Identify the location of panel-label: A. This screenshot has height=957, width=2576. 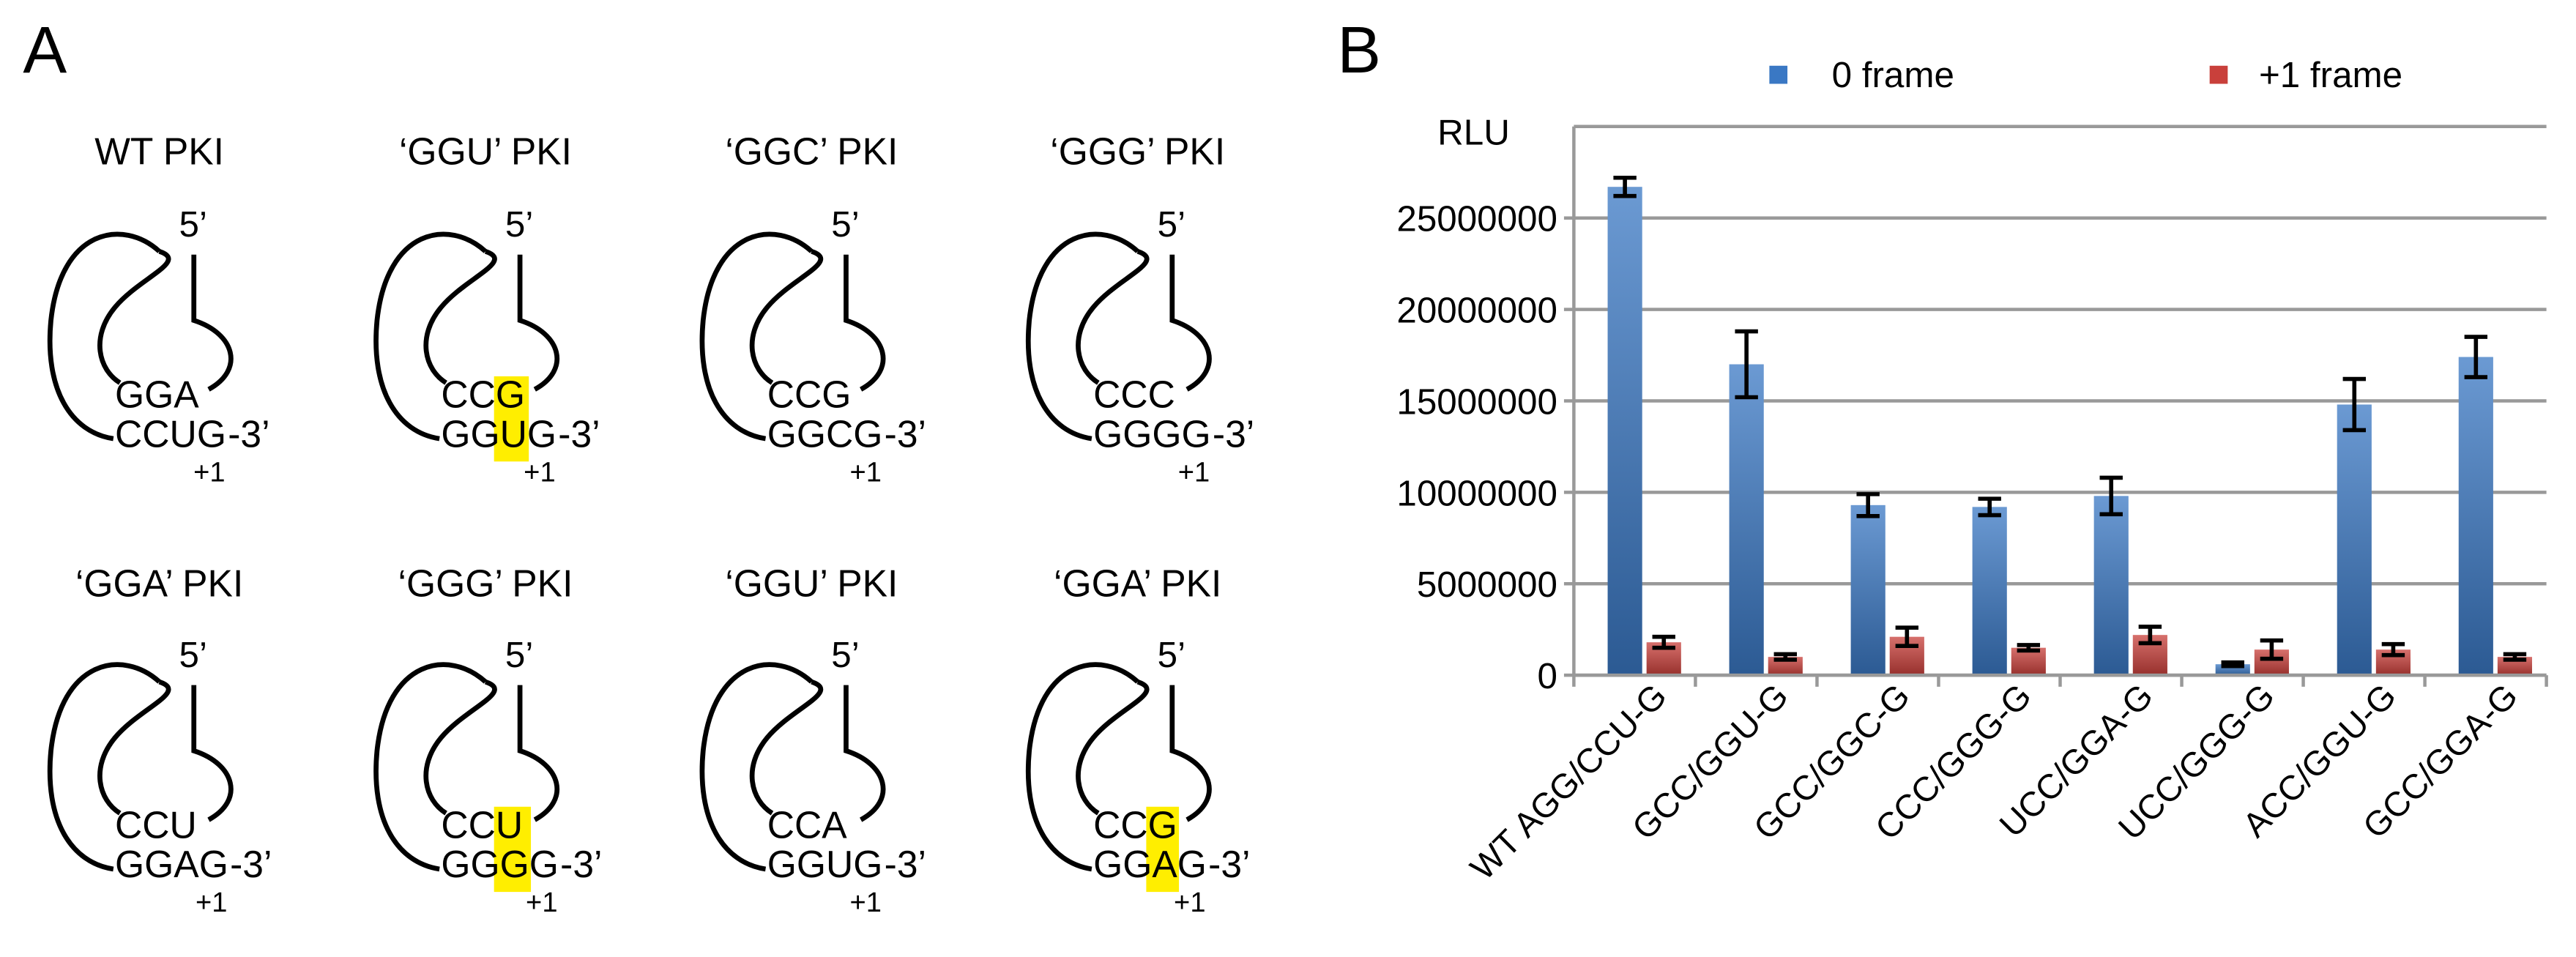
(45, 51).